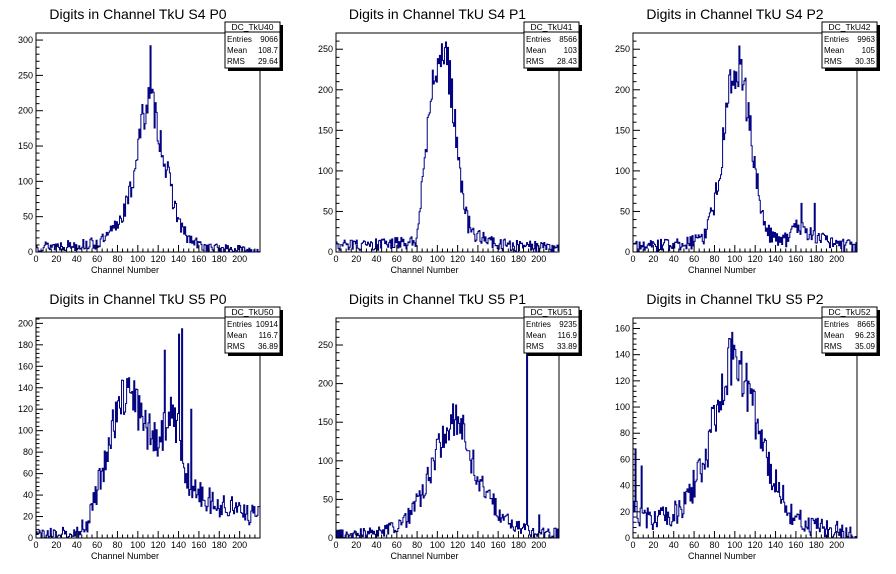 This screenshot has height=574, width=896. What do you see at coordinates (25, 366) in the screenshot?
I see `y-tick-label: 160` at bounding box center [25, 366].